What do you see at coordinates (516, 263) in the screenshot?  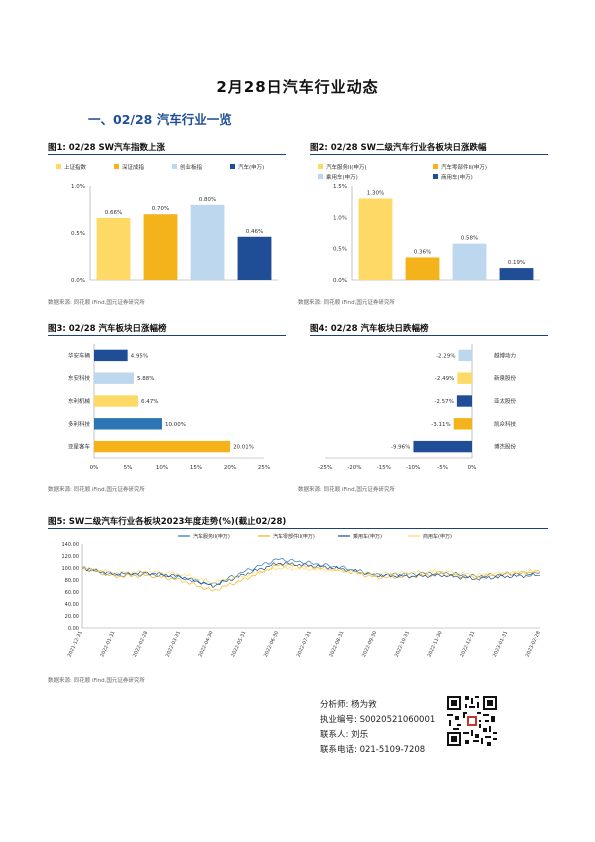 I see `data-label: 0.19%` at bounding box center [516, 263].